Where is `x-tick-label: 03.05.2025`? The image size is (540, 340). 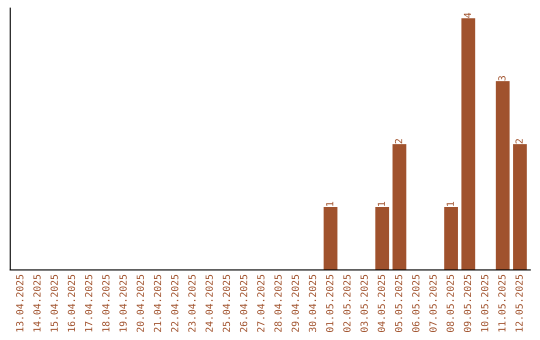
x-tick-label: 03.05.2025 is located at coordinates (364, 303).